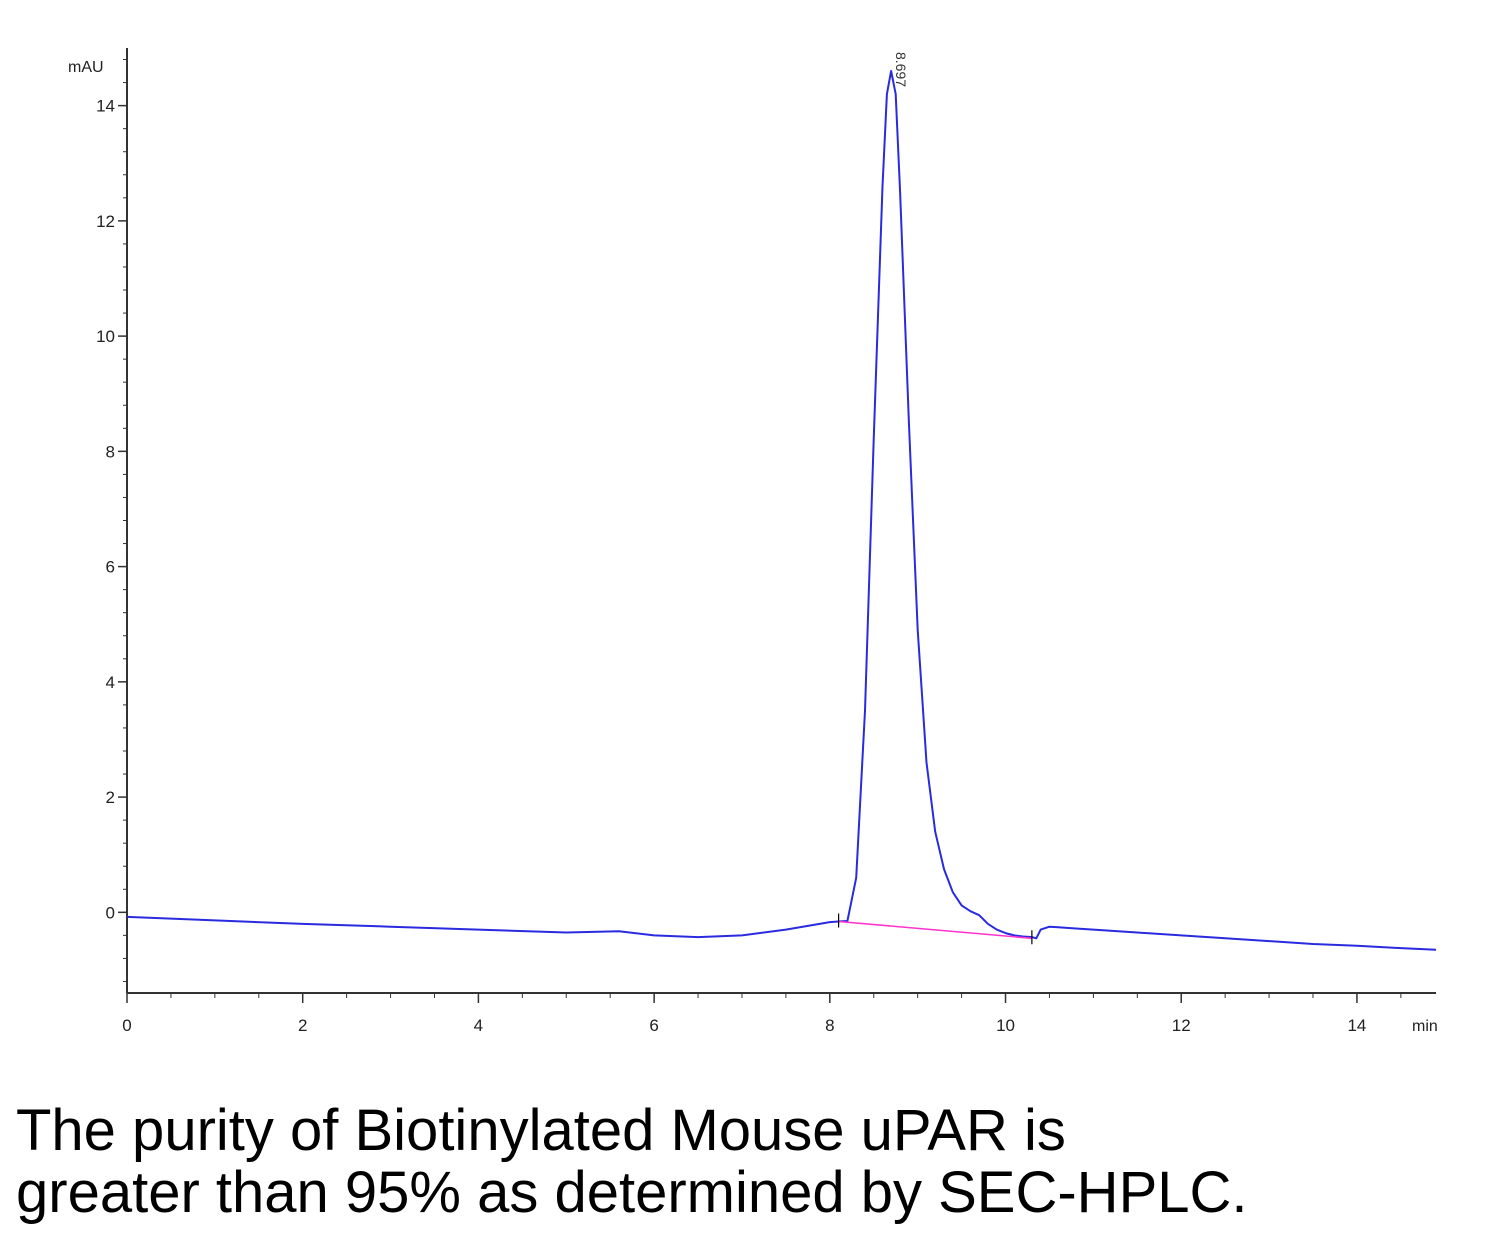 Image resolution: width=1500 pixels, height=1252 pixels. What do you see at coordinates (653, 1025) in the screenshot?
I see `x-tick-label: 6` at bounding box center [653, 1025].